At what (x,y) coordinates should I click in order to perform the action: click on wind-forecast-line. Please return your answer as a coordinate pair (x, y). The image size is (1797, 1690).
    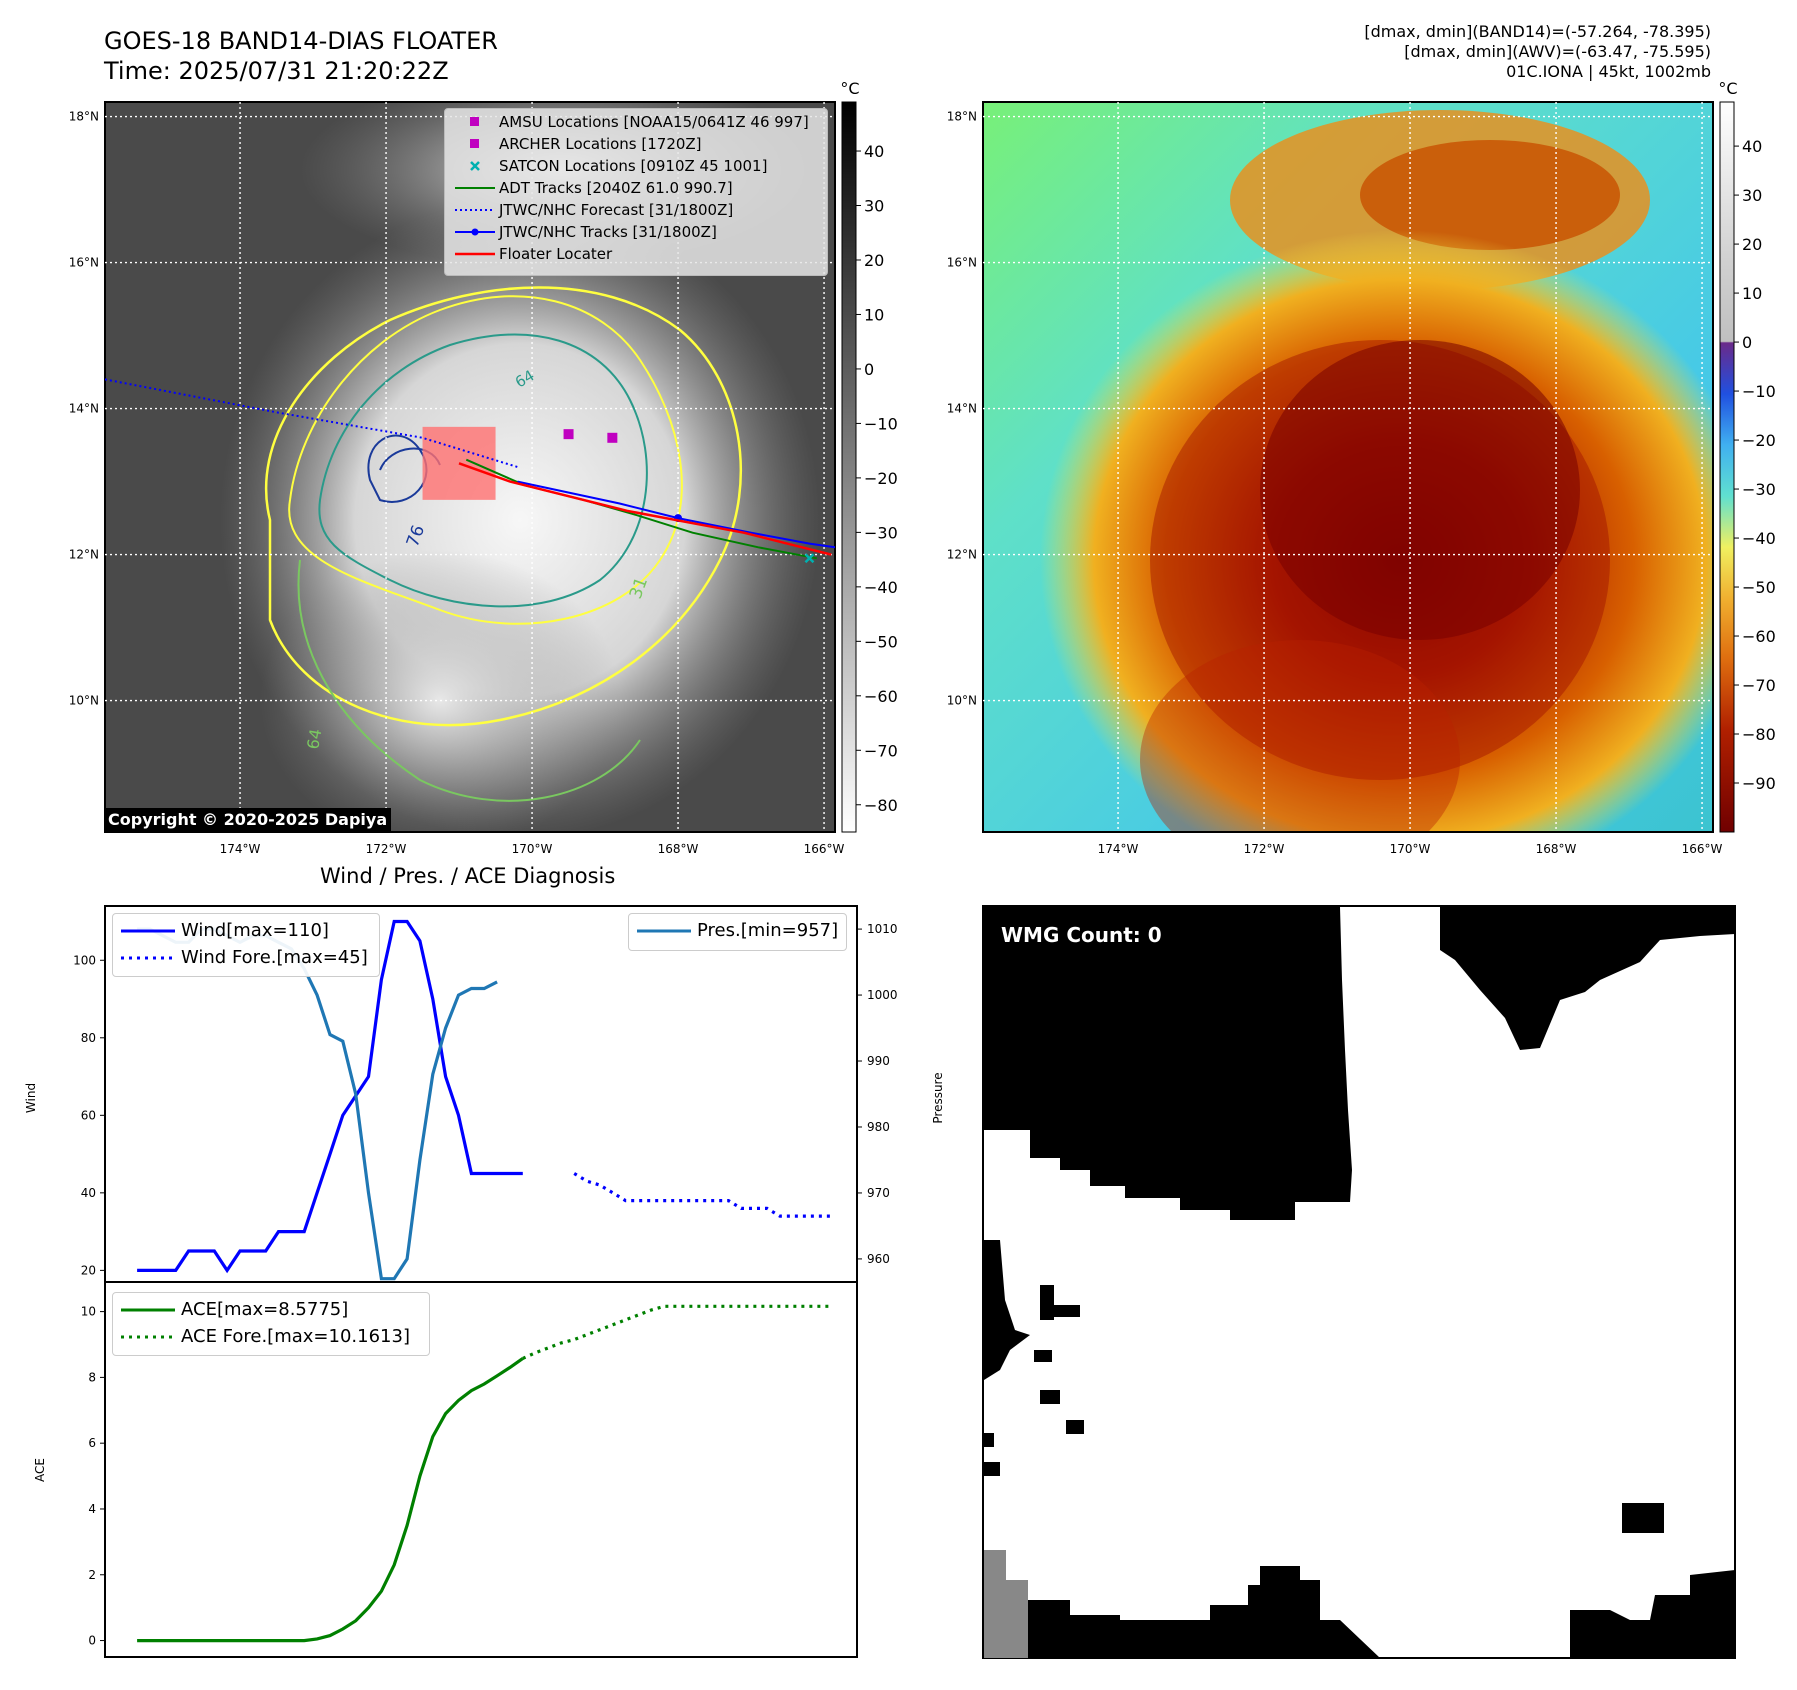
    Looking at the image, I should click on (702, 1195).